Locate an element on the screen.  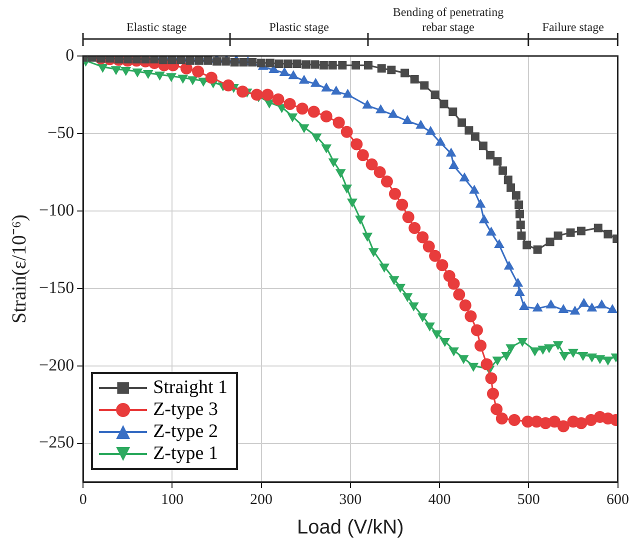
legend-label: Z-type 2 is located at coordinates (185, 432).